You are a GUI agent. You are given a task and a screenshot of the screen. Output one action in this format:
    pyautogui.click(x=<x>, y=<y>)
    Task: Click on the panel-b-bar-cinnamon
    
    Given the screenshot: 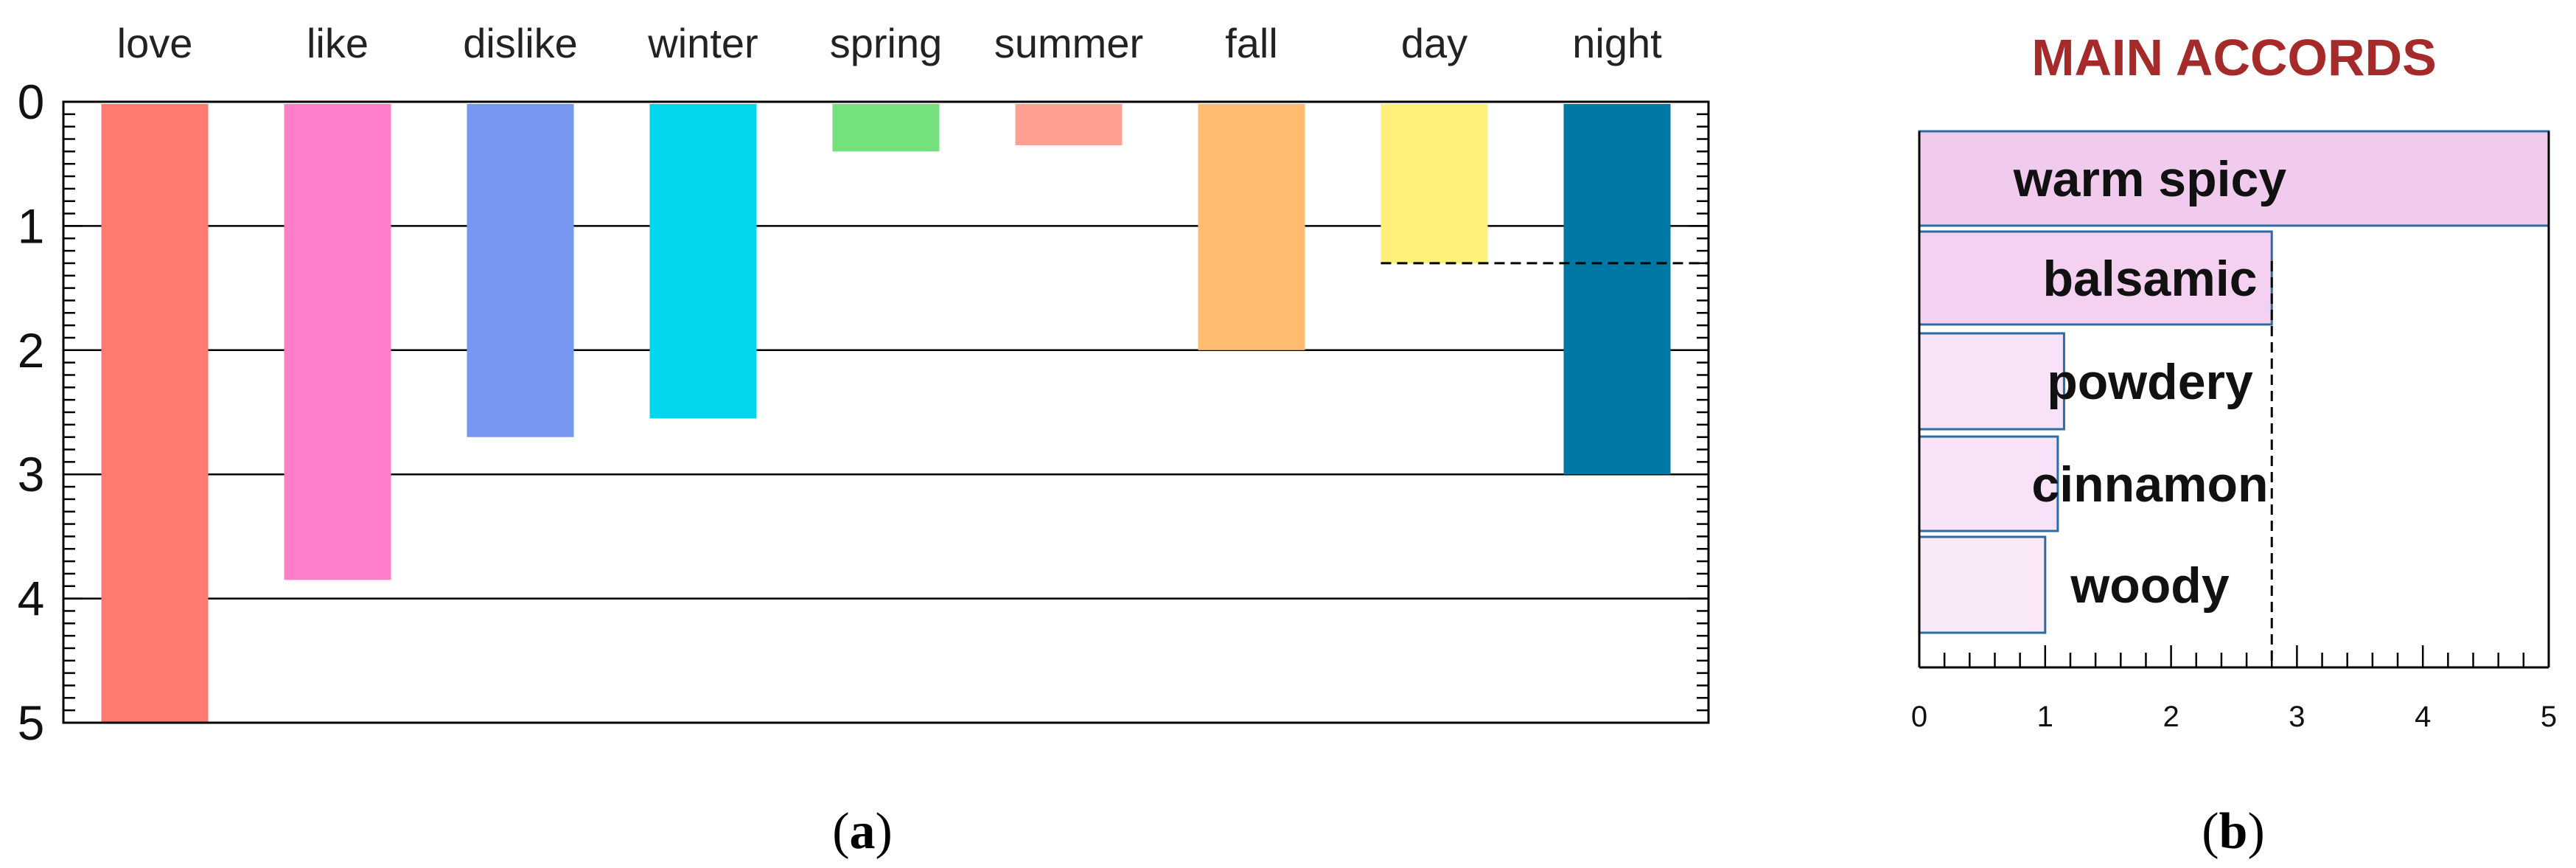 What is the action you would take?
    pyautogui.click(x=1988, y=484)
    